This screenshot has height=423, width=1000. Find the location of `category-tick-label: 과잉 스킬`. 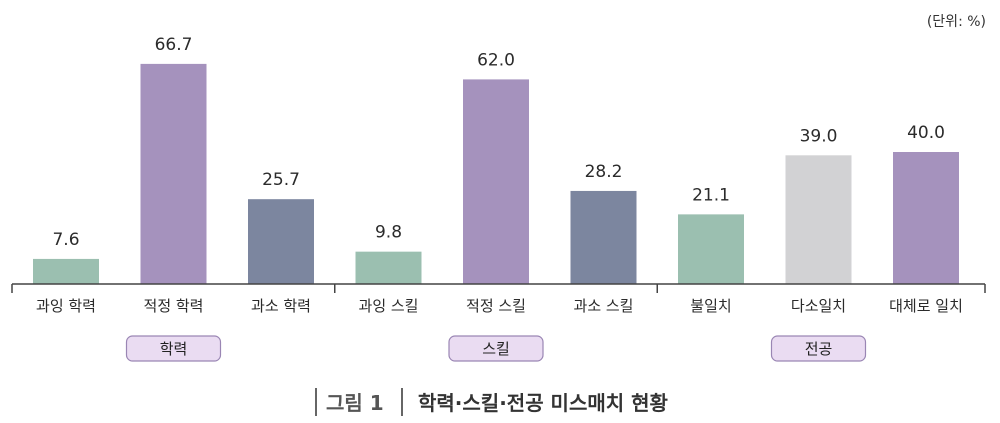

category-tick-label: 과잉 스킬 is located at coordinates (389, 306).